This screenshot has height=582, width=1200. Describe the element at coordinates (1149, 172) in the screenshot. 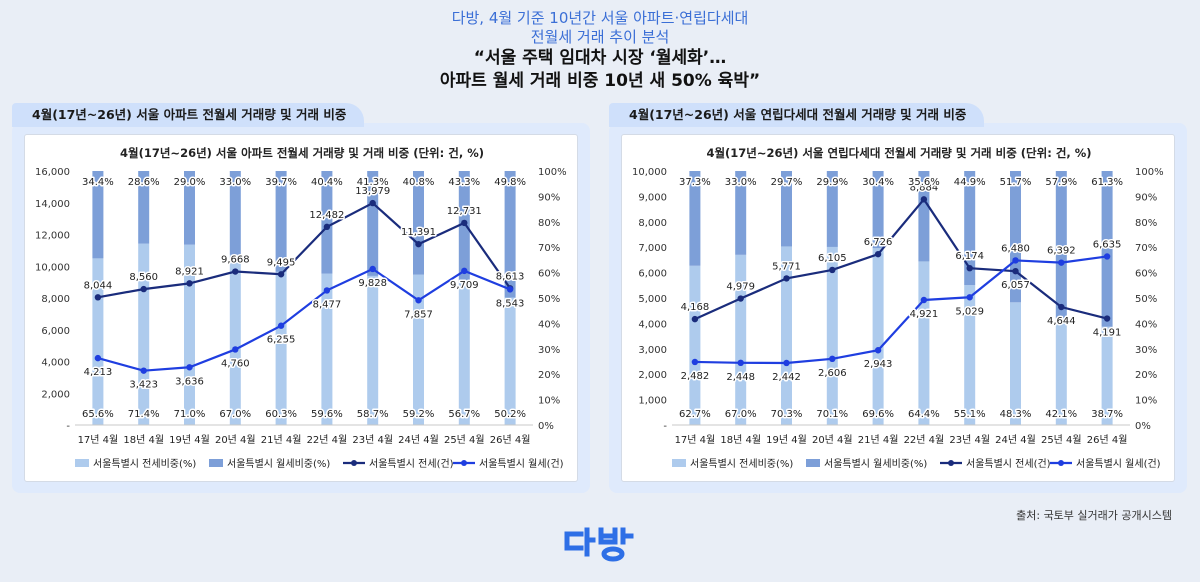

I see `y-right-tick-label: 100%` at that location.